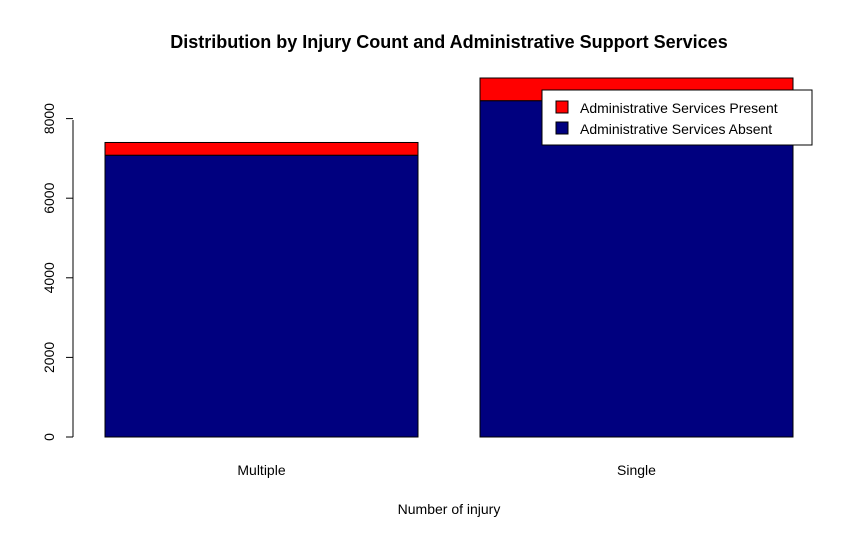  What do you see at coordinates (261, 470) in the screenshot?
I see `x-tick-label-multiple: Multiple` at bounding box center [261, 470].